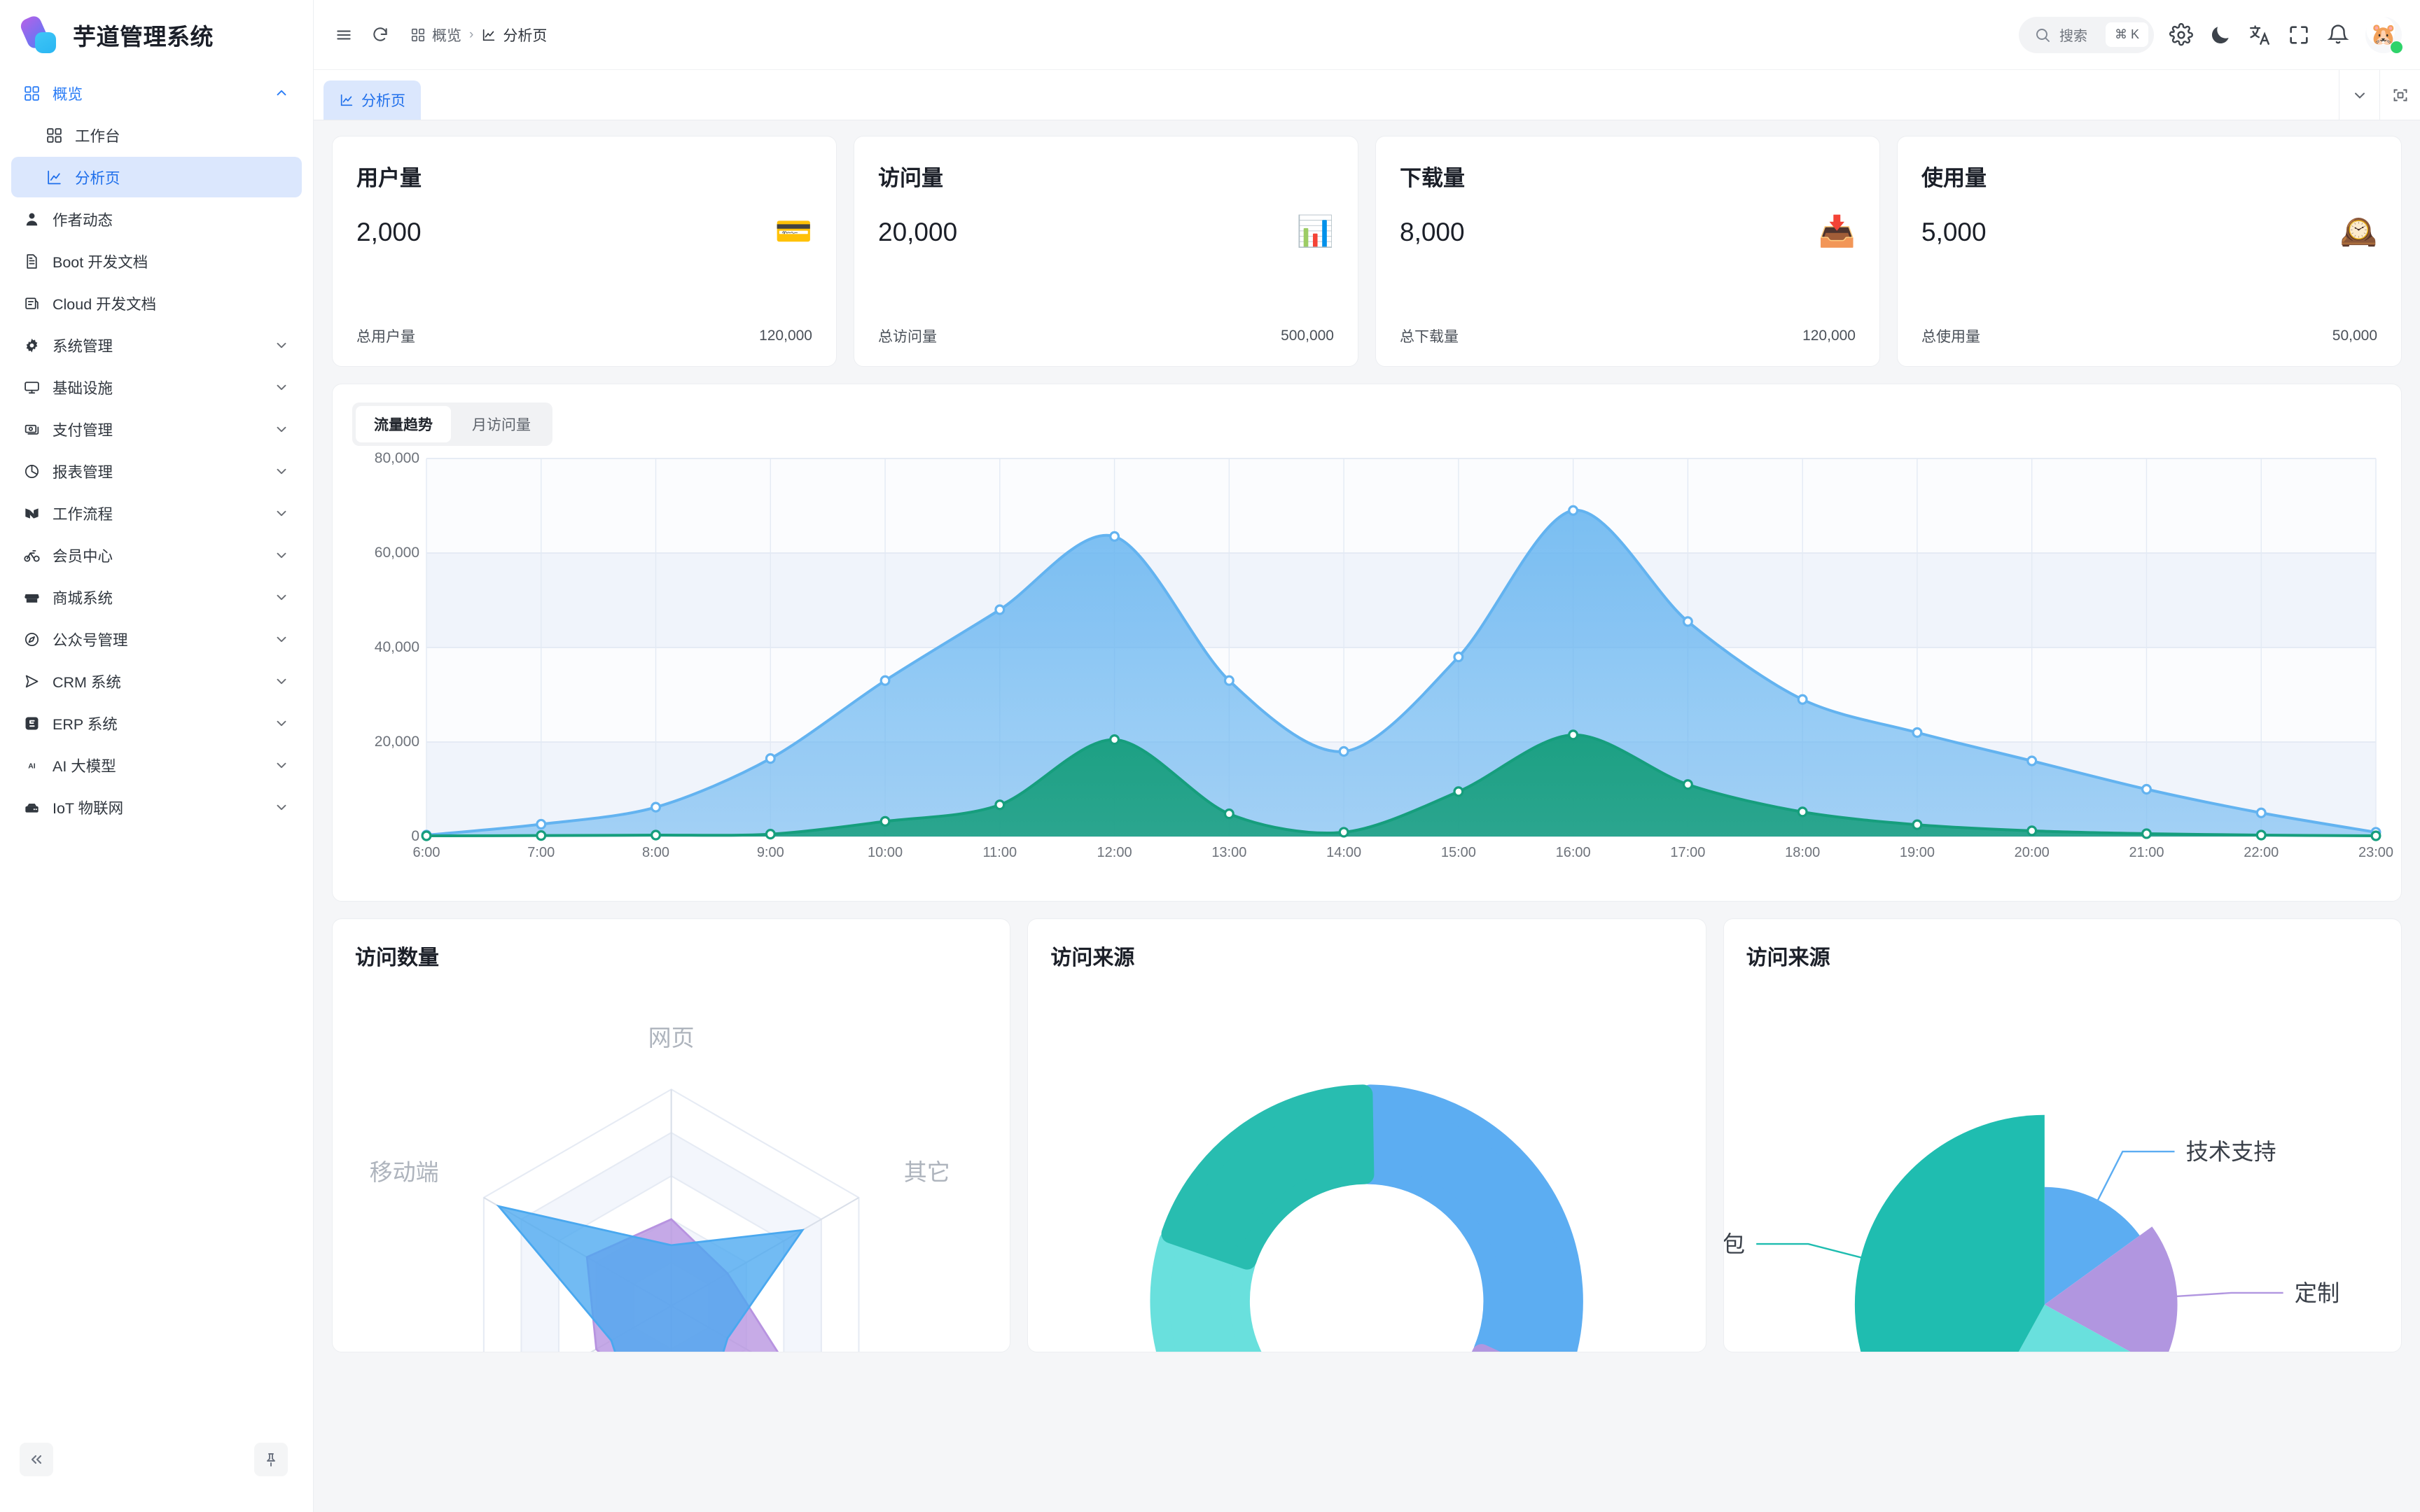 The image size is (2420, 1512). Describe the element at coordinates (31, 513) in the screenshot. I see `flow-icon` at that location.